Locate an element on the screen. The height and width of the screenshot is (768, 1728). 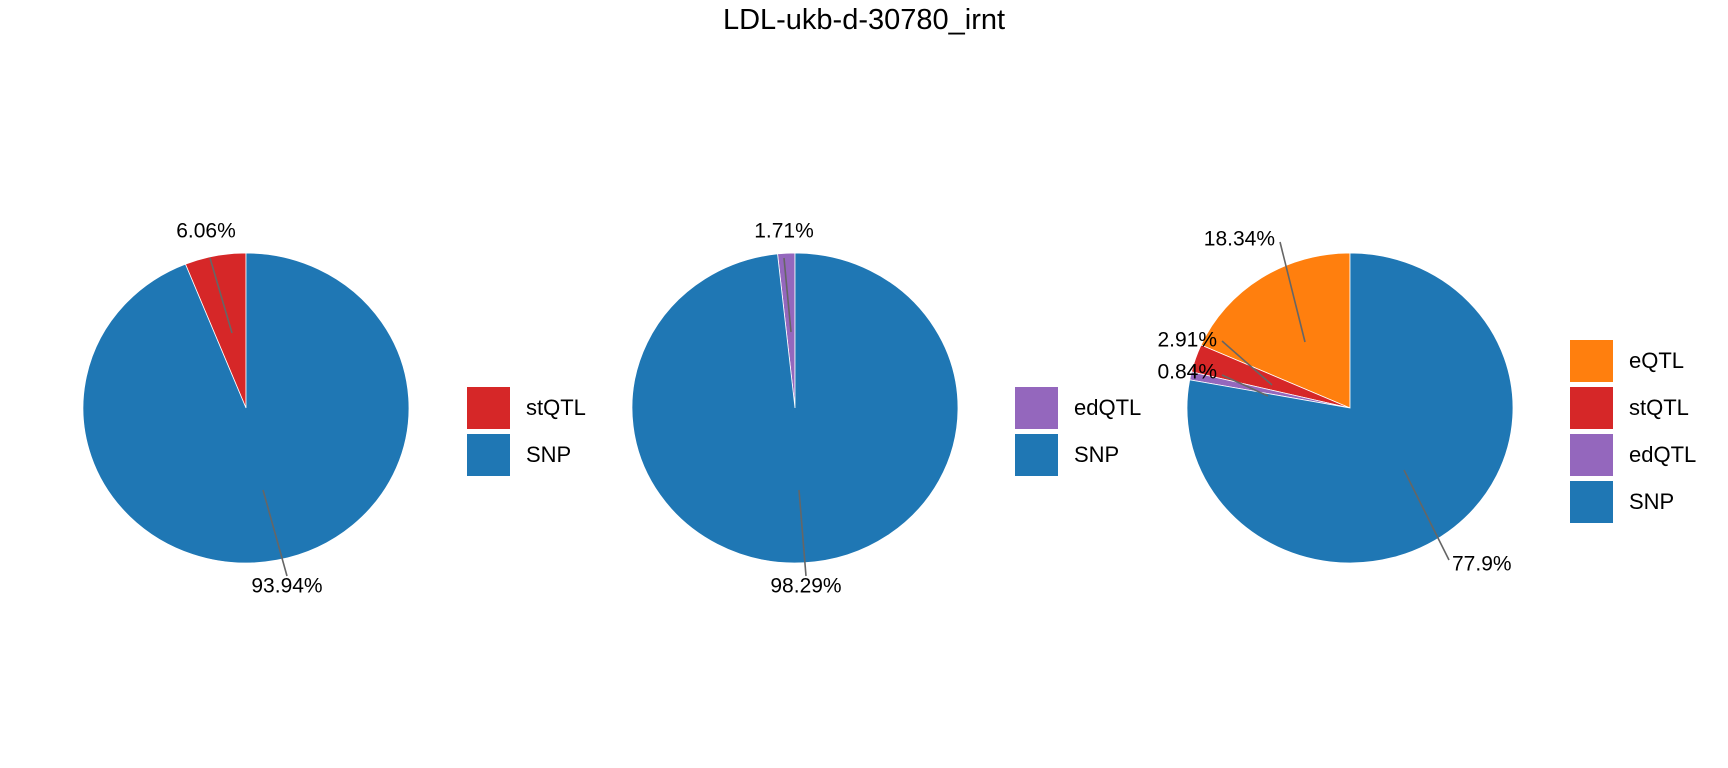
slice-label-stqtl: 6.06% is located at coordinates (206, 231).